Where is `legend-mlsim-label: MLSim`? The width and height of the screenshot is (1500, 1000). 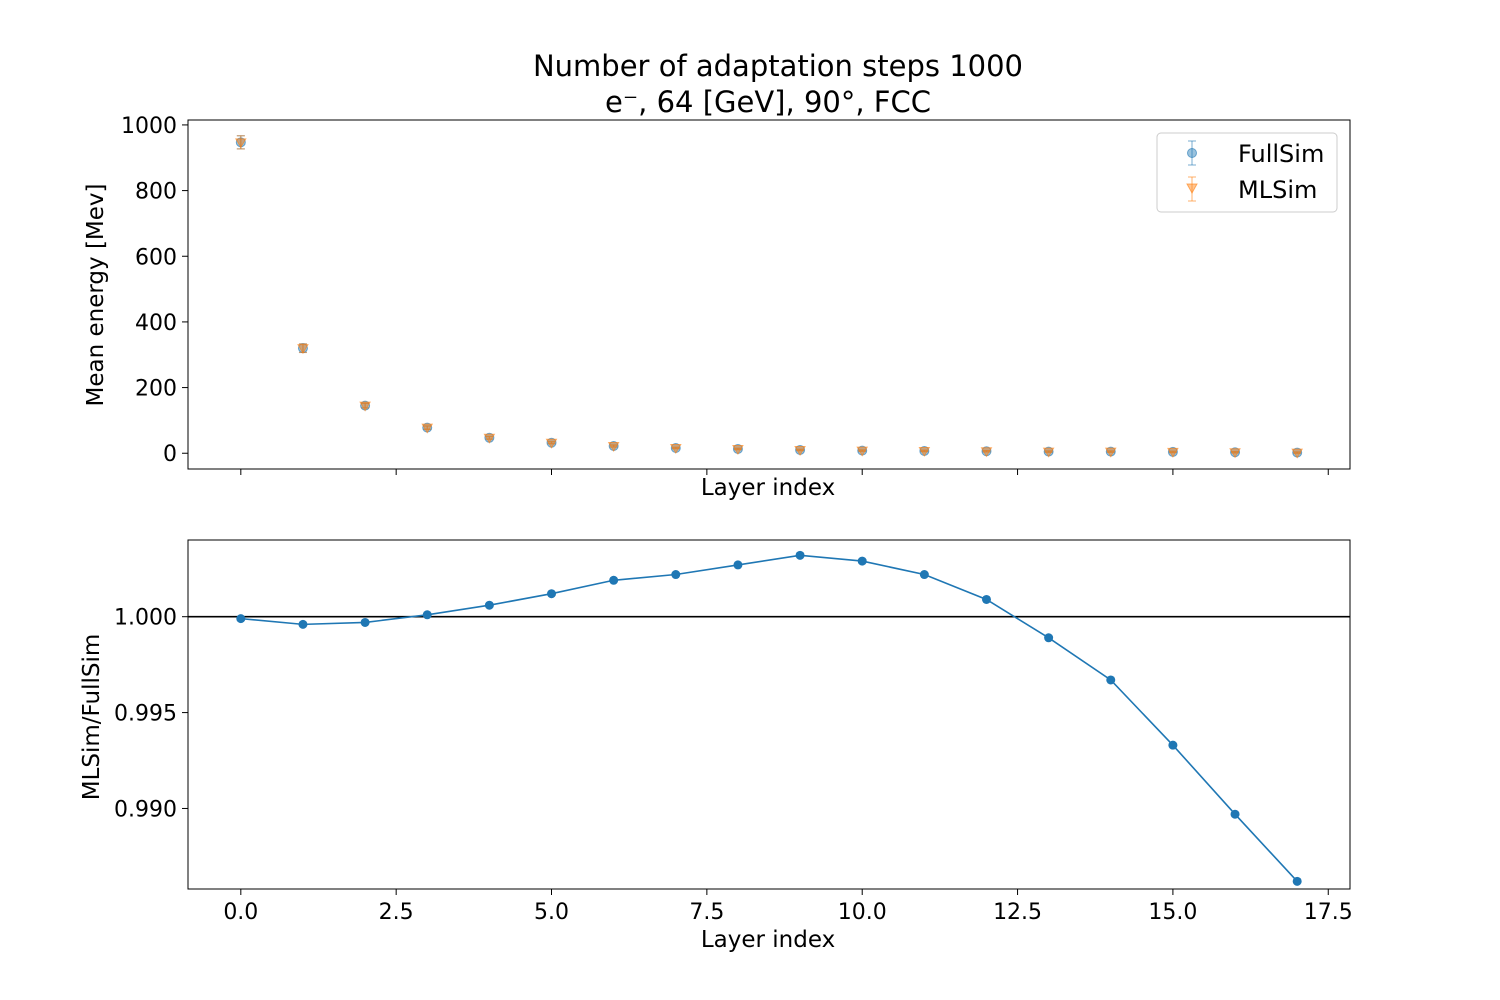 legend-mlsim-label: MLSim is located at coordinates (1277, 190).